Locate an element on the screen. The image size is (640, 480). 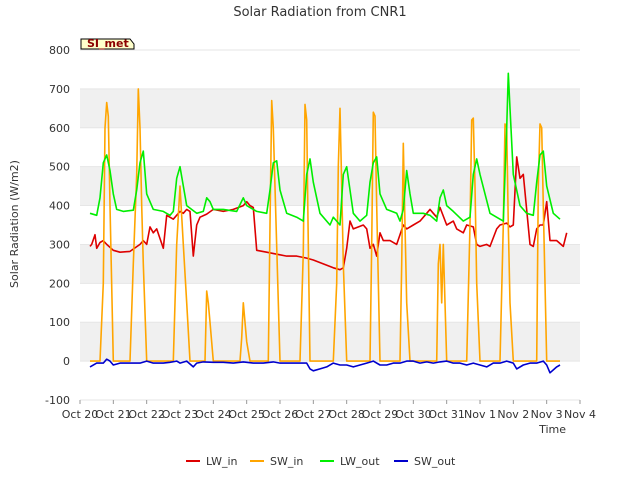
x-tick-label: Oct 29 is located at coordinates (380, 414).